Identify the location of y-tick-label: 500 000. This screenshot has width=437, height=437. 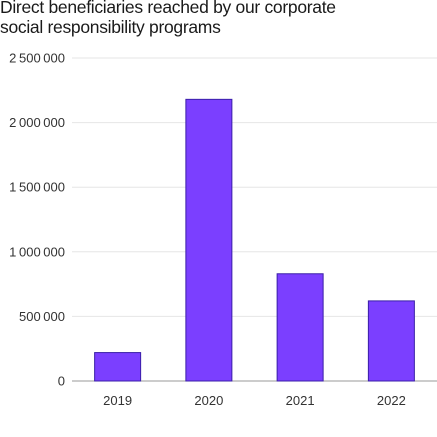
(42, 316).